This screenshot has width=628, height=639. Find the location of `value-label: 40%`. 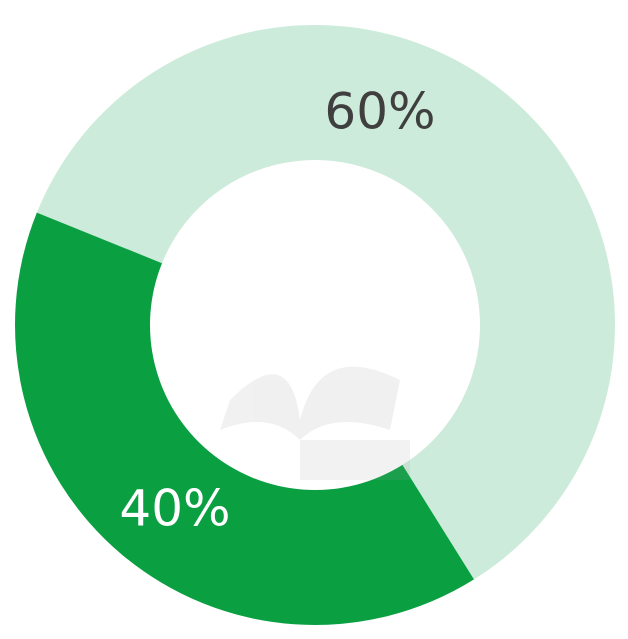

value-label: 40% is located at coordinates (174, 509).